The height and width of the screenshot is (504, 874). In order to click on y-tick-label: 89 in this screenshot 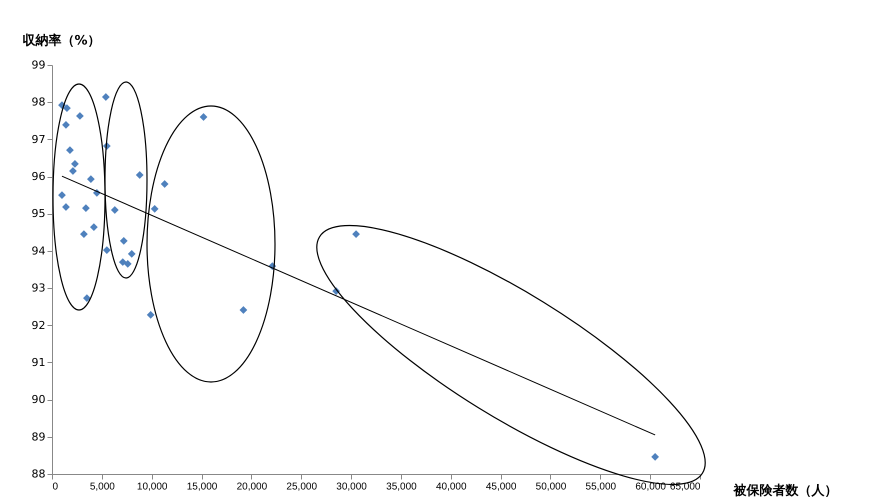, I will do `click(39, 437)`.